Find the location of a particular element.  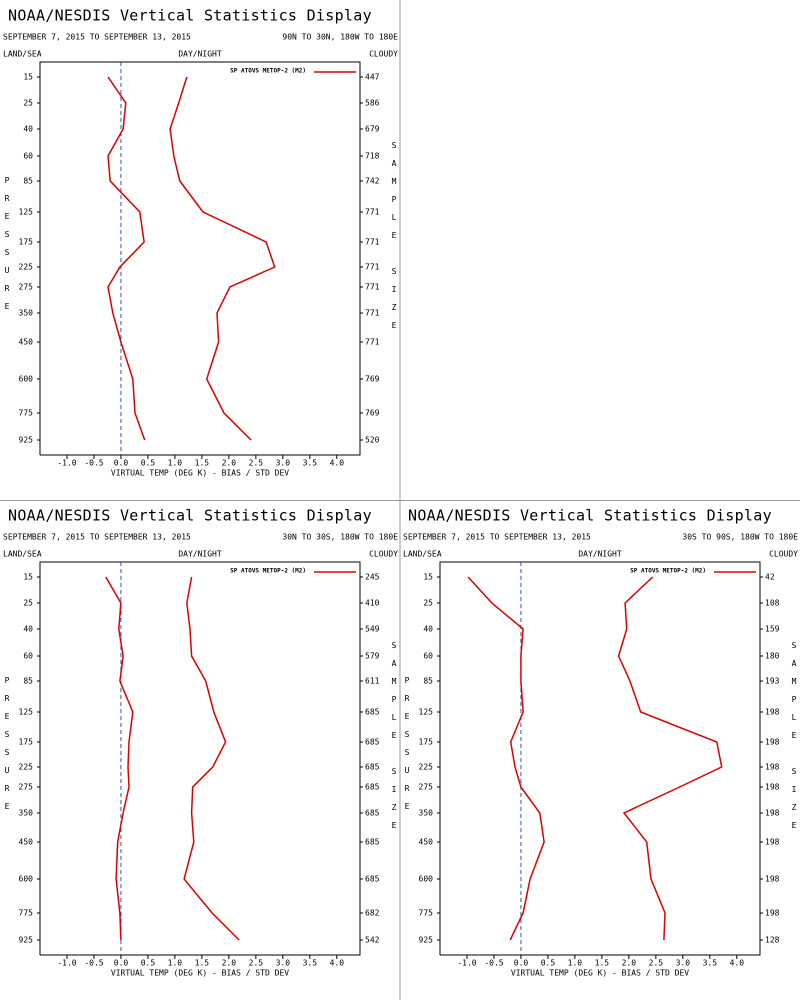

x-tick-label: 0.0 is located at coordinates (521, 963).